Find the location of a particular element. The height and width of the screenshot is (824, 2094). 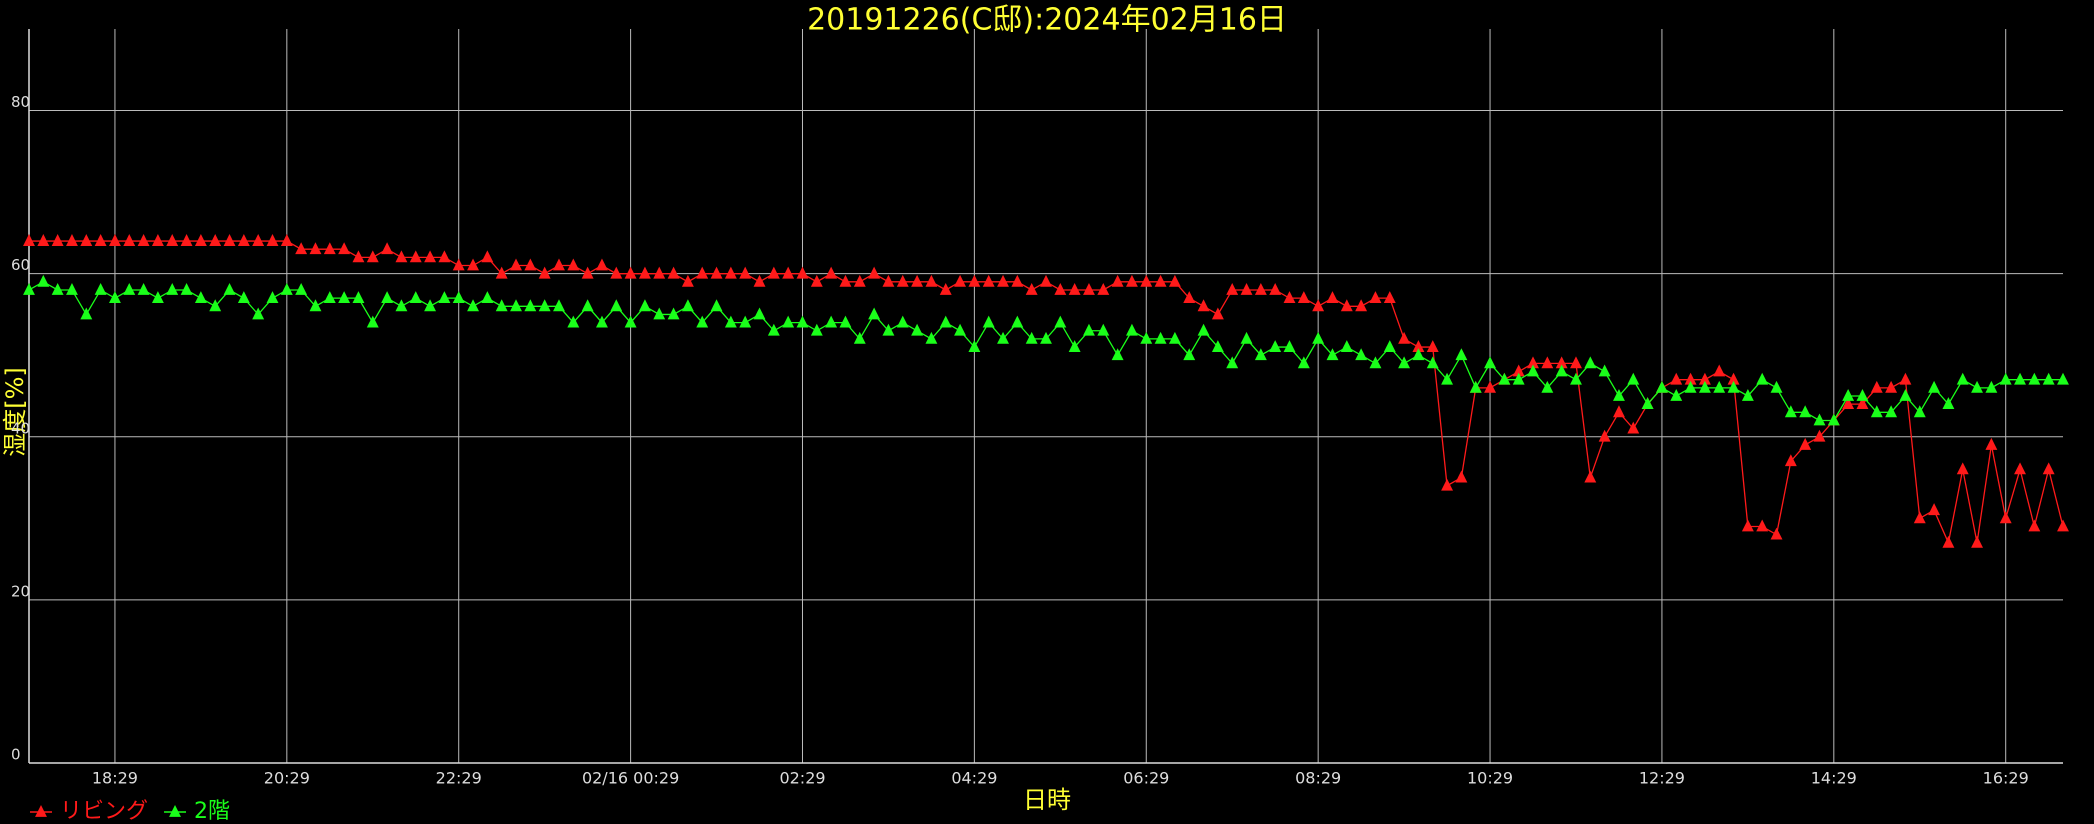

legend-marker is located at coordinates (41, 811).